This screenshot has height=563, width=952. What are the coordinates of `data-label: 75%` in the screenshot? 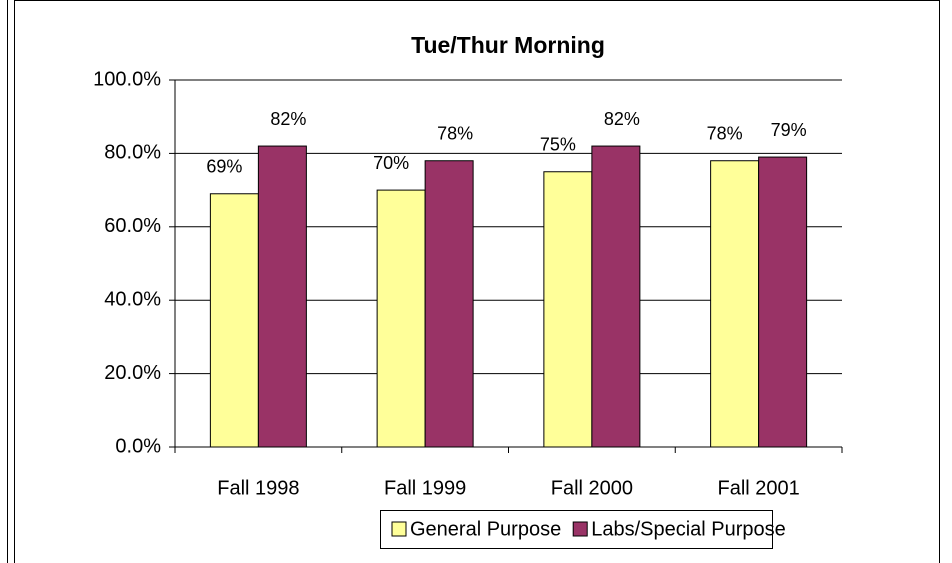 It's located at (558, 145).